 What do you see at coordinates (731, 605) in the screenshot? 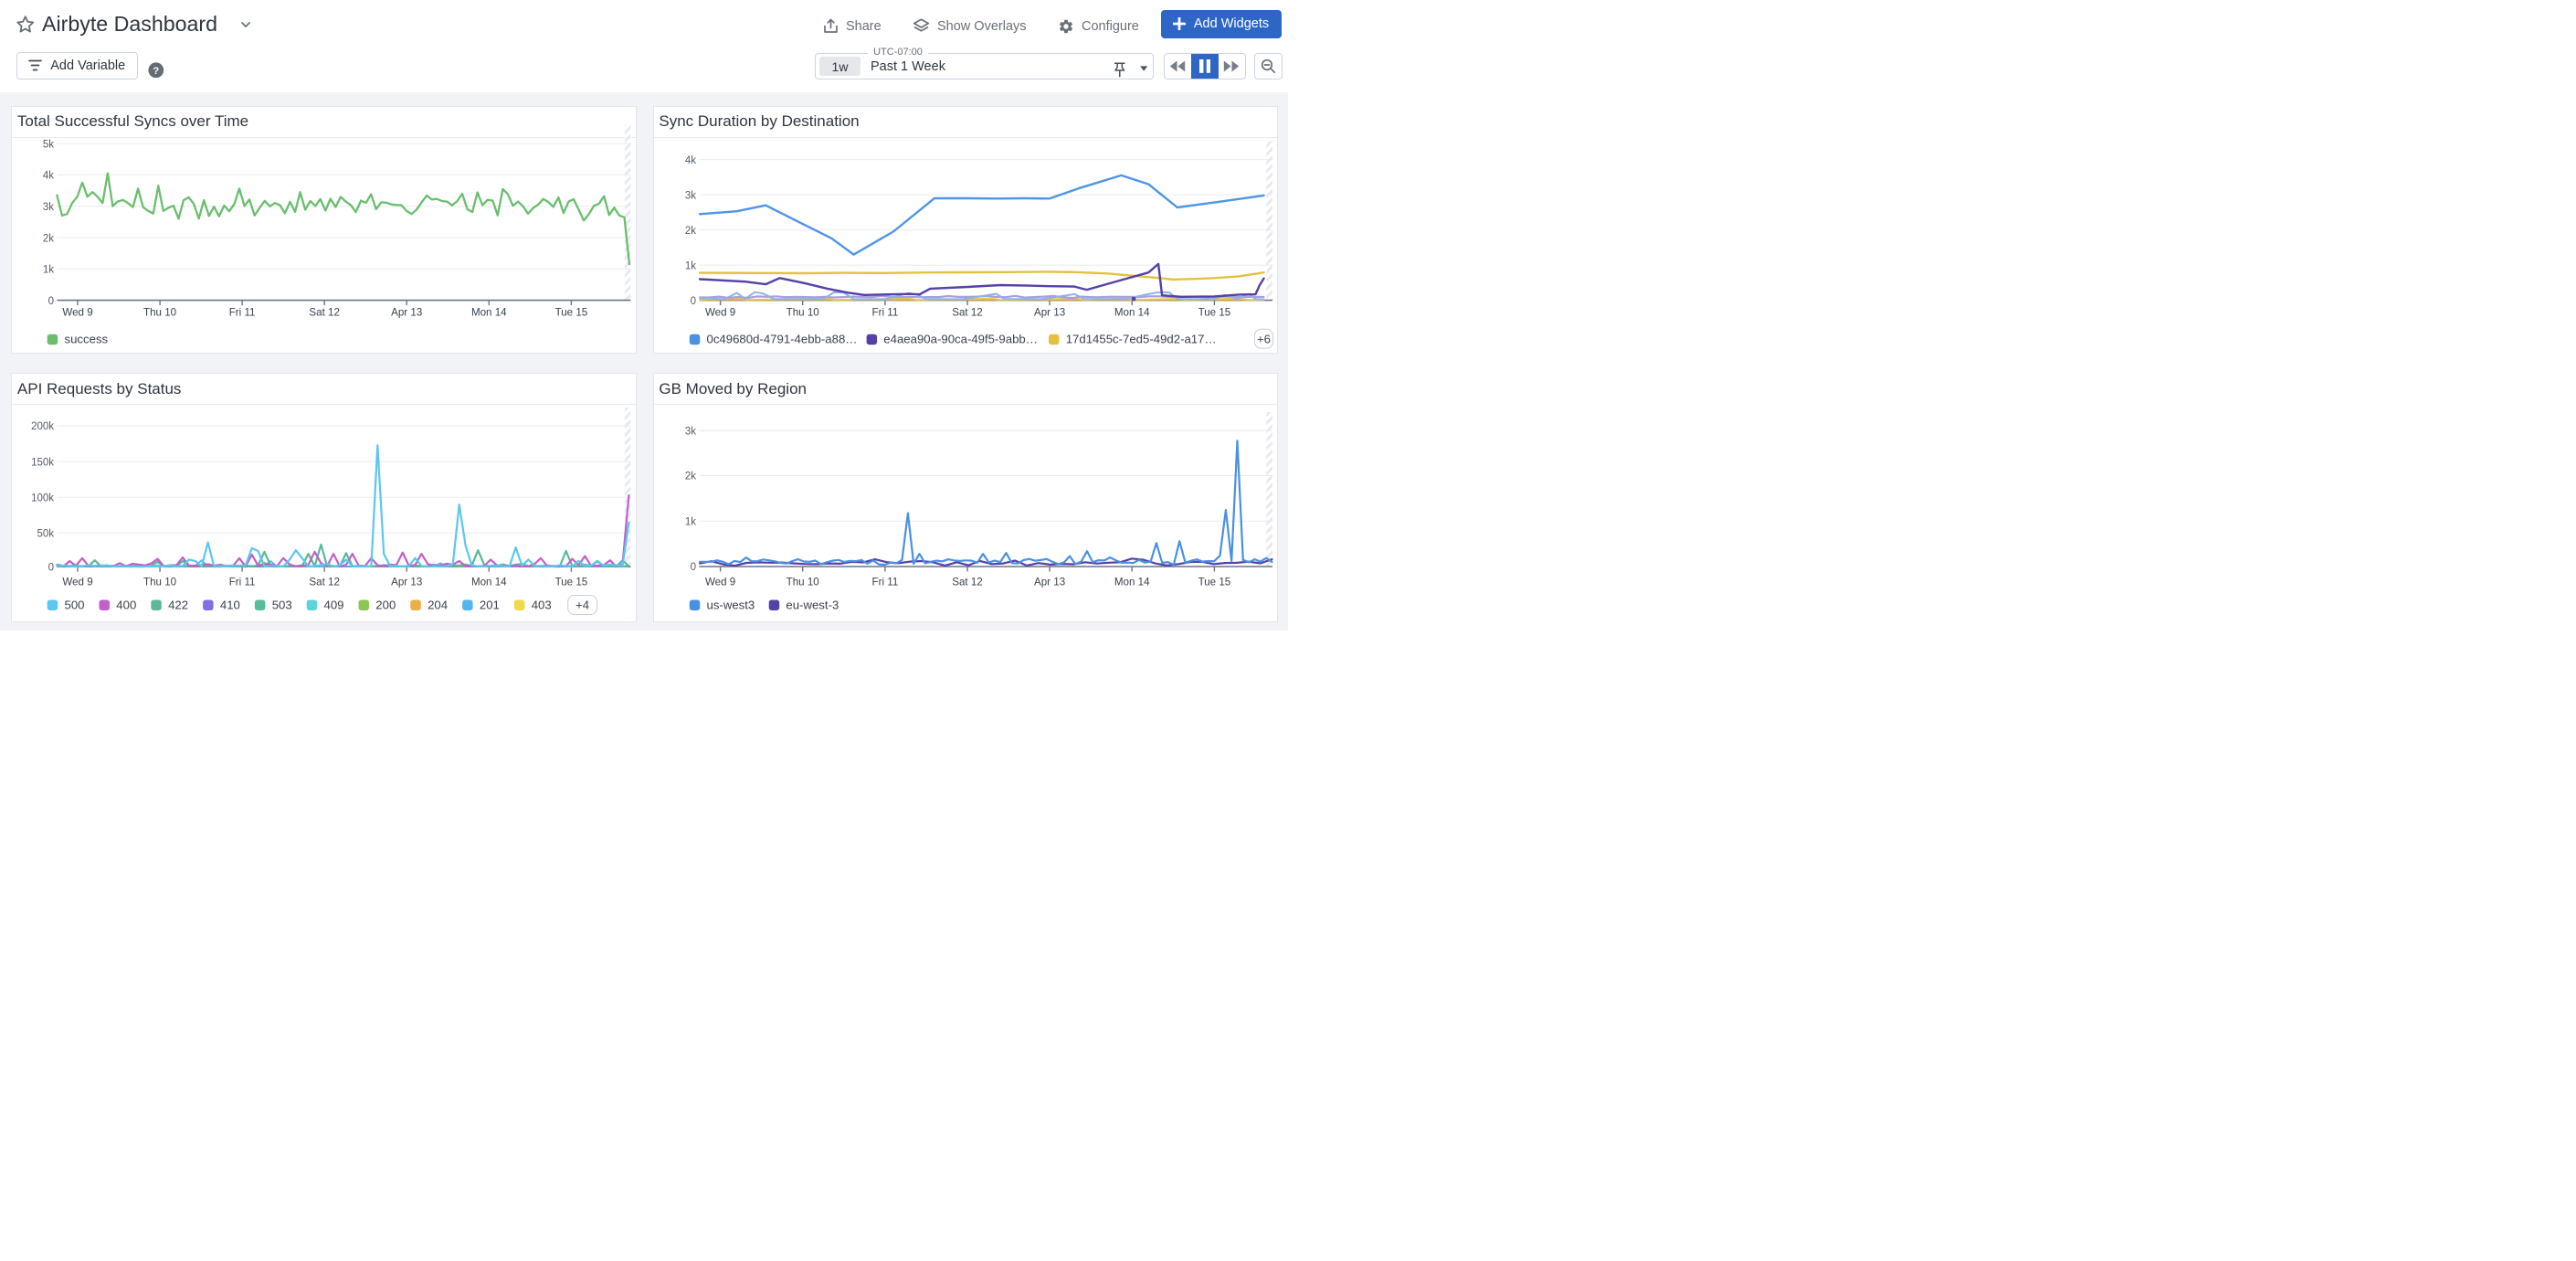
I see `svg-text: us-west3` at bounding box center [731, 605].